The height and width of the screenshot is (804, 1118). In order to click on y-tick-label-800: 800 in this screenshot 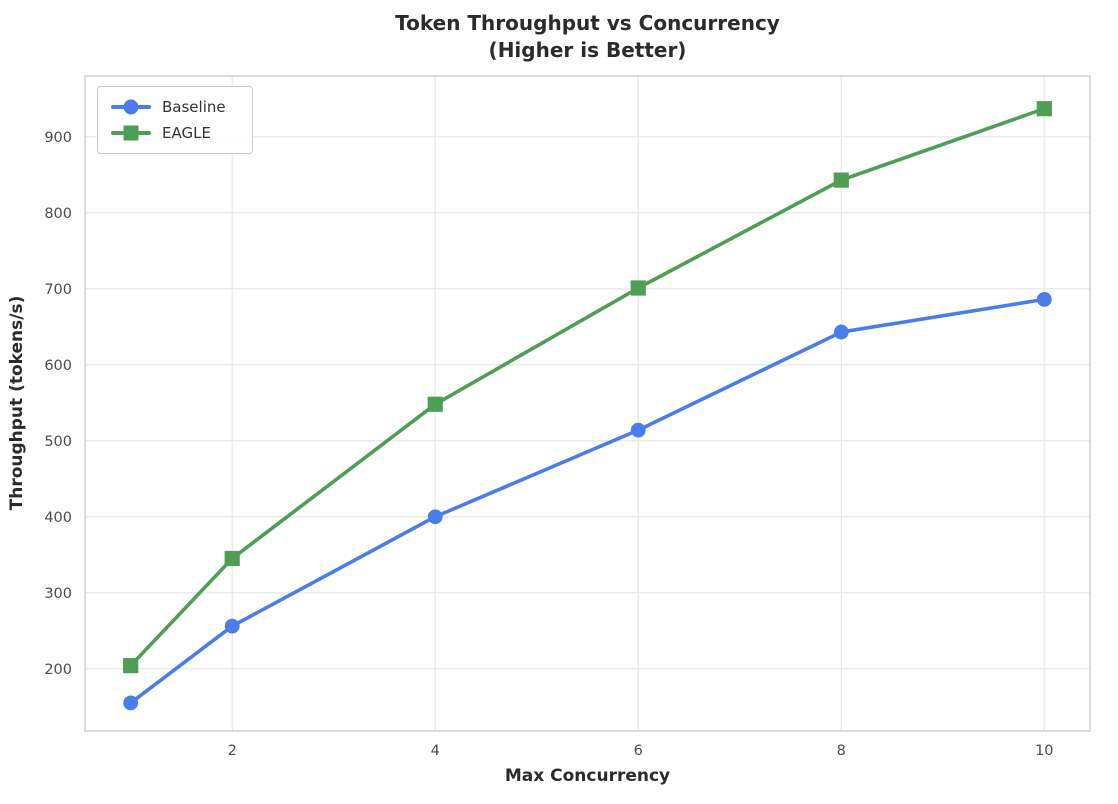, I will do `click(58, 214)`.